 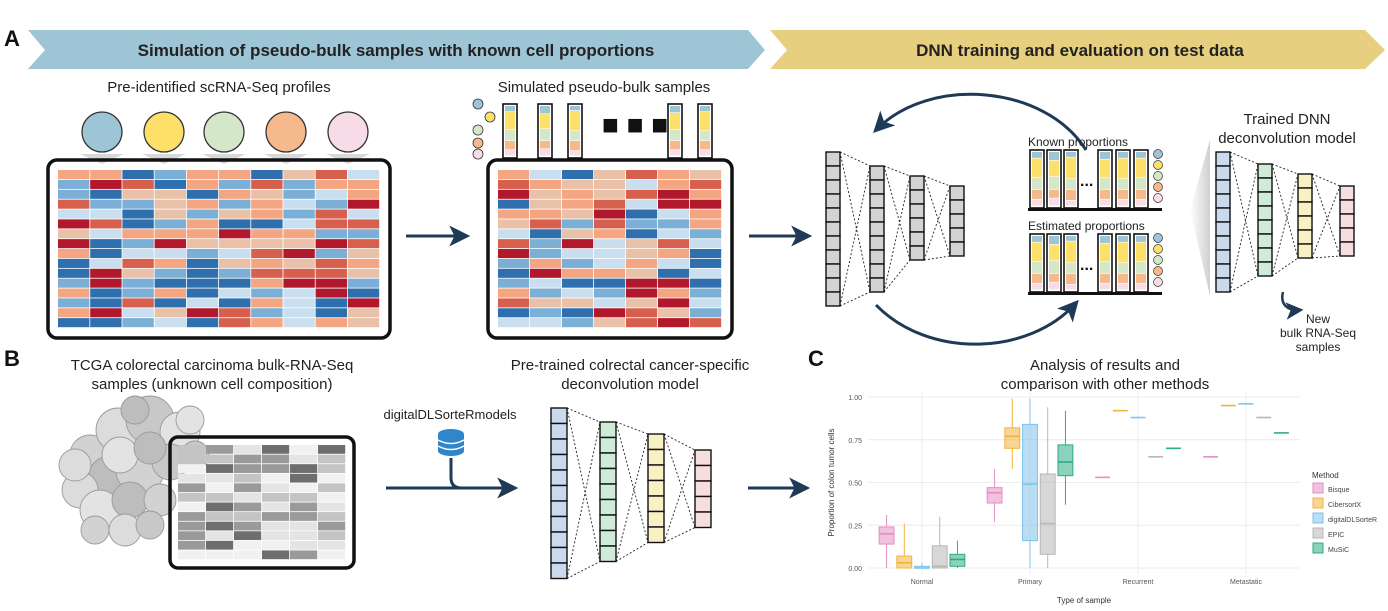 What do you see at coordinates (1077, 49) in the screenshot?
I see `banner-right-arrow` at bounding box center [1077, 49].